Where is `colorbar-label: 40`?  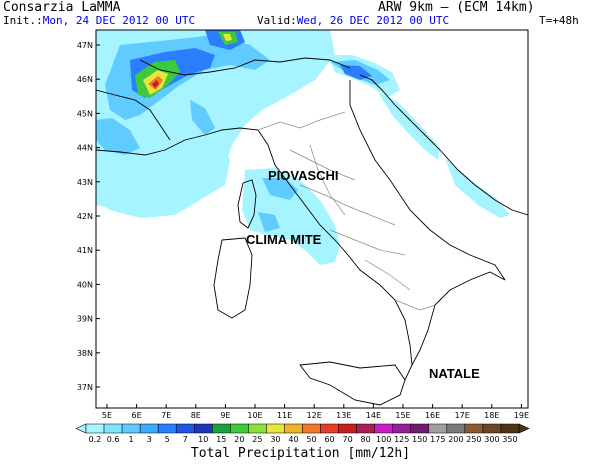 colorbar-label: 40 is located at coordinates (293, 439).